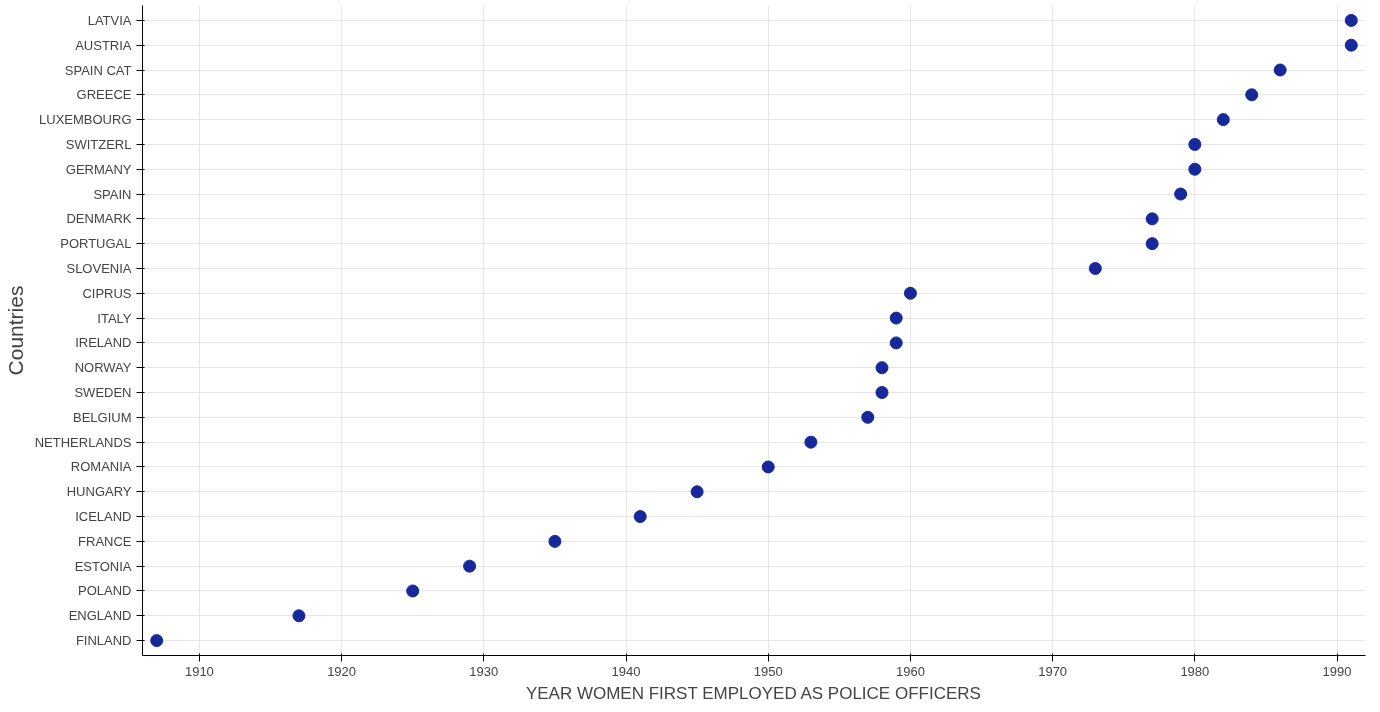 This screenshot has height=712, width=1380. I want to click on y-tick-label: HUNGARY, so click(99, 492).